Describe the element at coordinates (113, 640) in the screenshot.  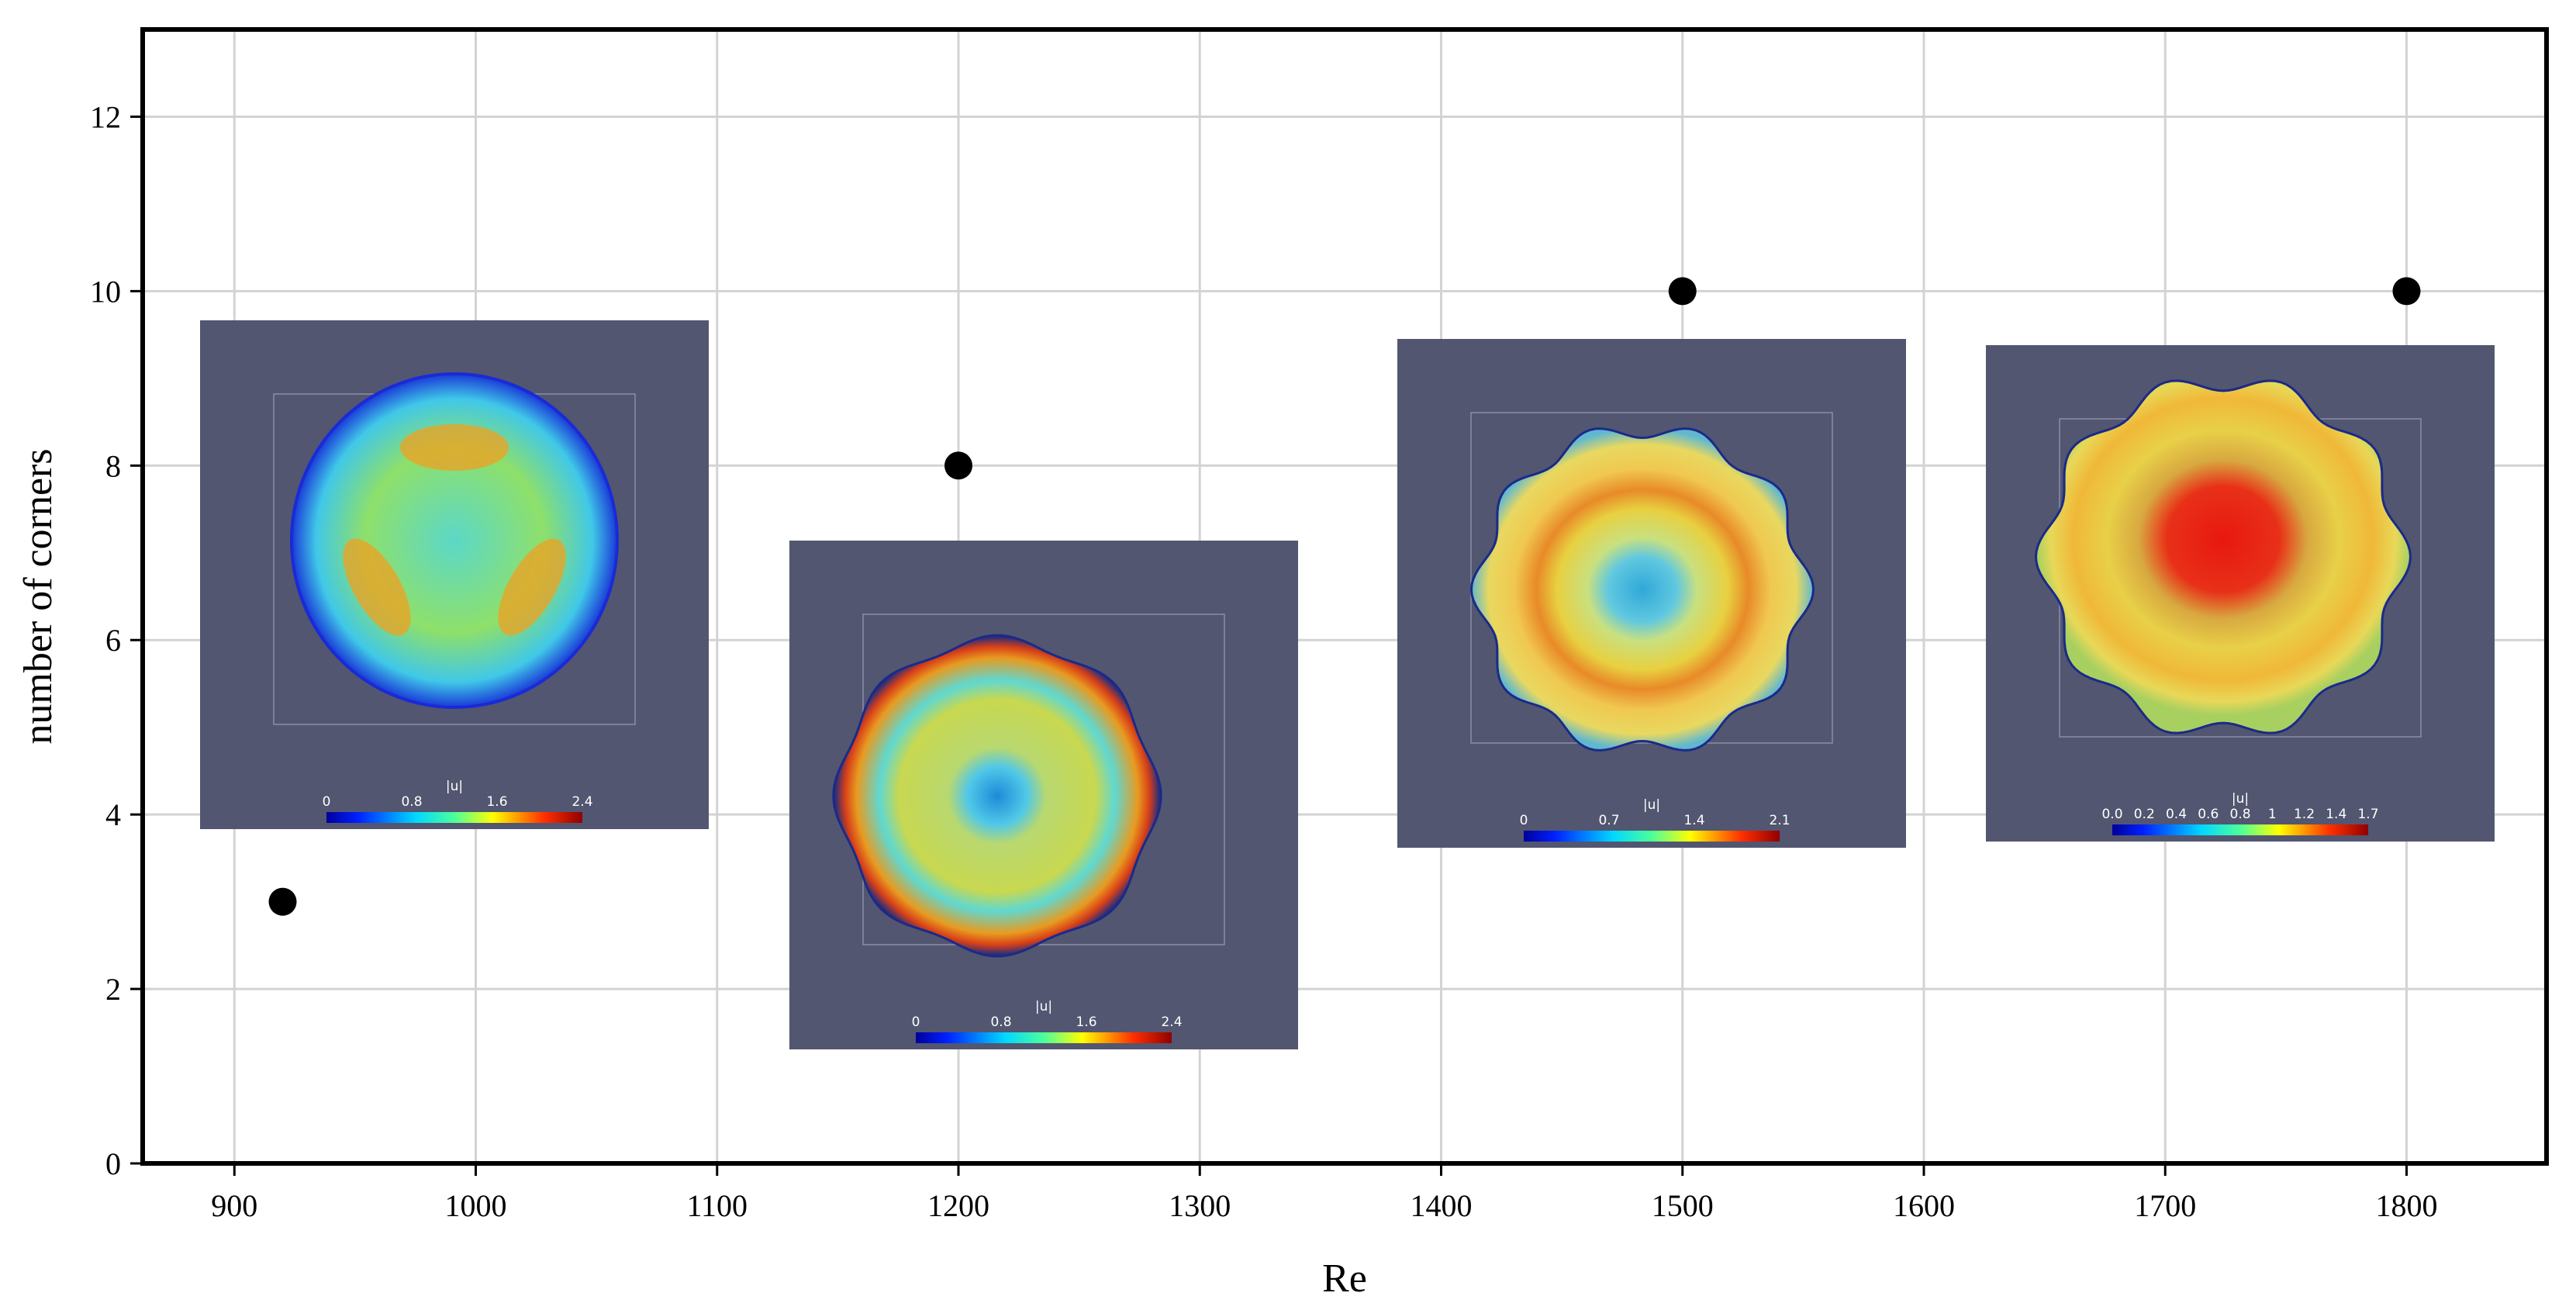
I see `y-tick-label: 6` at that location.